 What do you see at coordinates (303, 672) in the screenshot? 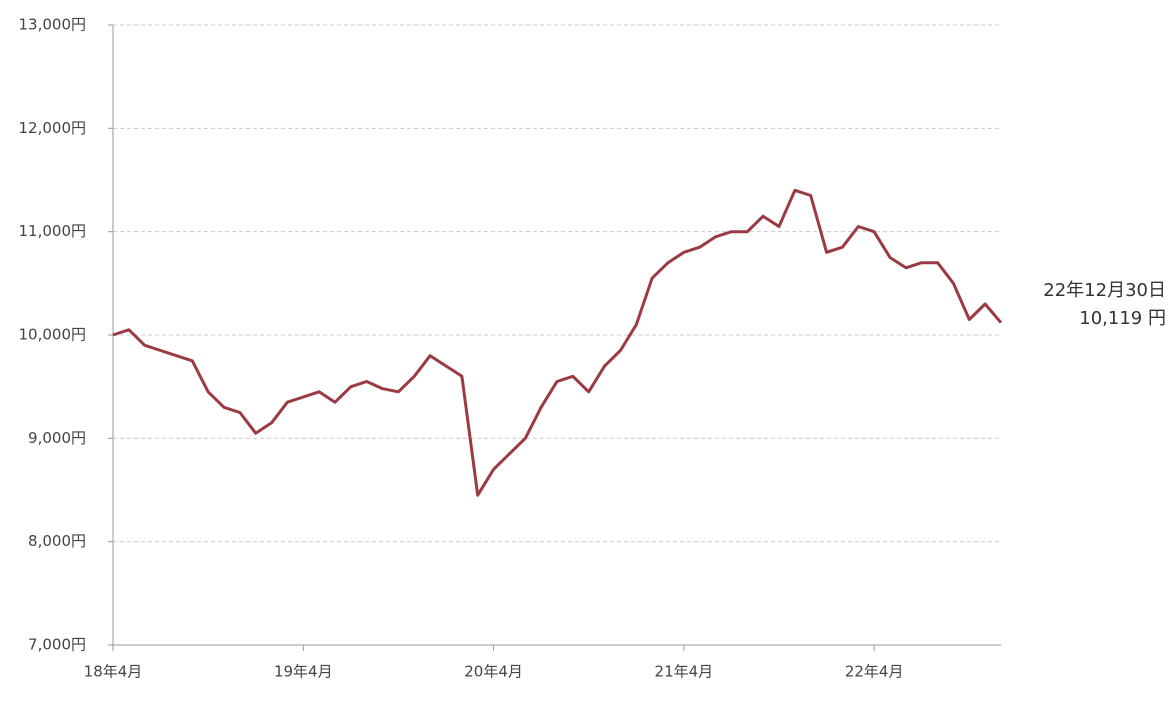
I see `x-tick-label: 19年4月` at bounding box center [303, 672].